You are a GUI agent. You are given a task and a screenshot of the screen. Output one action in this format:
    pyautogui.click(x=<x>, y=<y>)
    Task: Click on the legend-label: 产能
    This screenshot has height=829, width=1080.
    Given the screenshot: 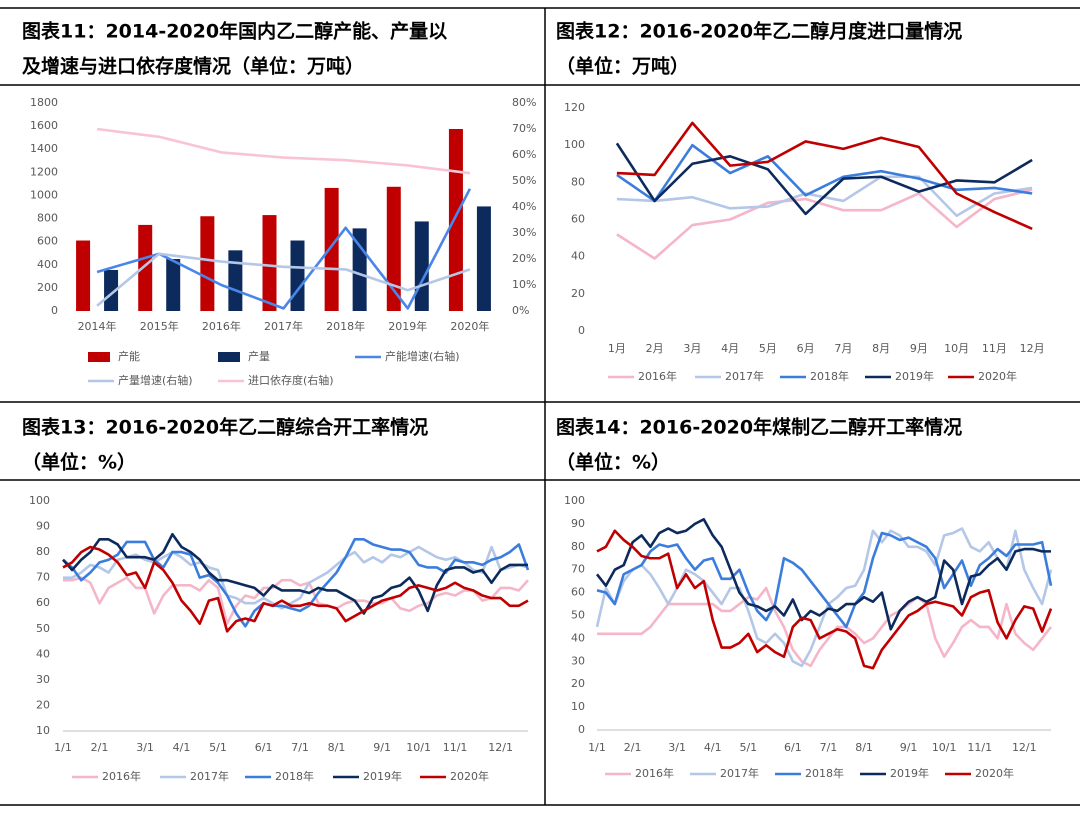 What is the action you would take?
    pyautogui.click(x=129, y=356)
    